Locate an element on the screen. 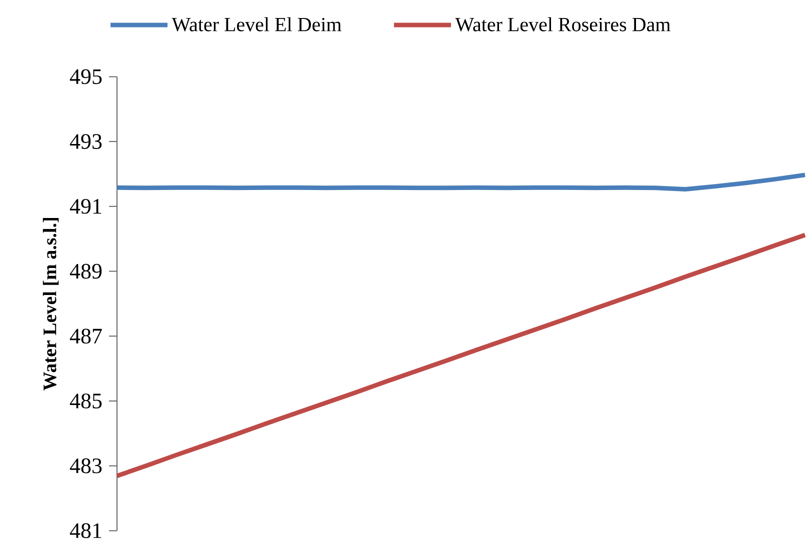 The width and height of the screenshot is (807, 543). y-tick-label: 487 is located at coordinates (86, 336).